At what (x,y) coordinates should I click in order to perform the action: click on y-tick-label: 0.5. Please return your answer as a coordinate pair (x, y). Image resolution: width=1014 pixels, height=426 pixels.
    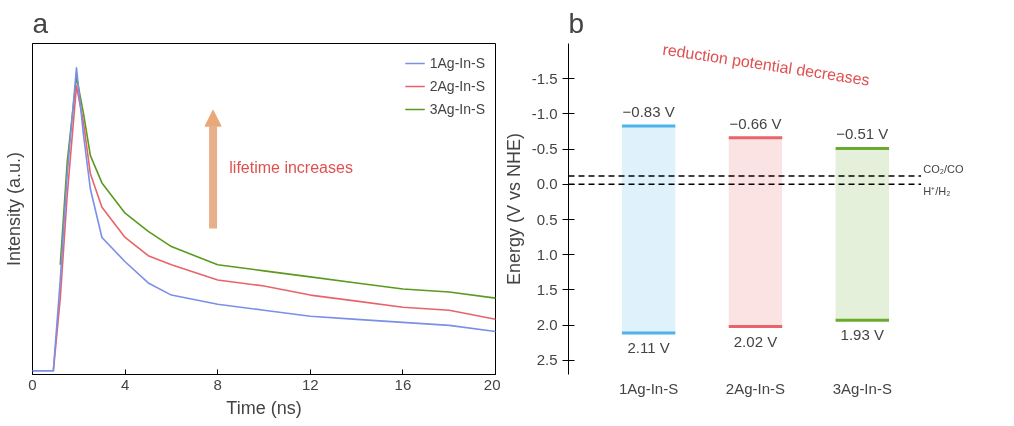
    Looking at the image, I should click on (547, 219).